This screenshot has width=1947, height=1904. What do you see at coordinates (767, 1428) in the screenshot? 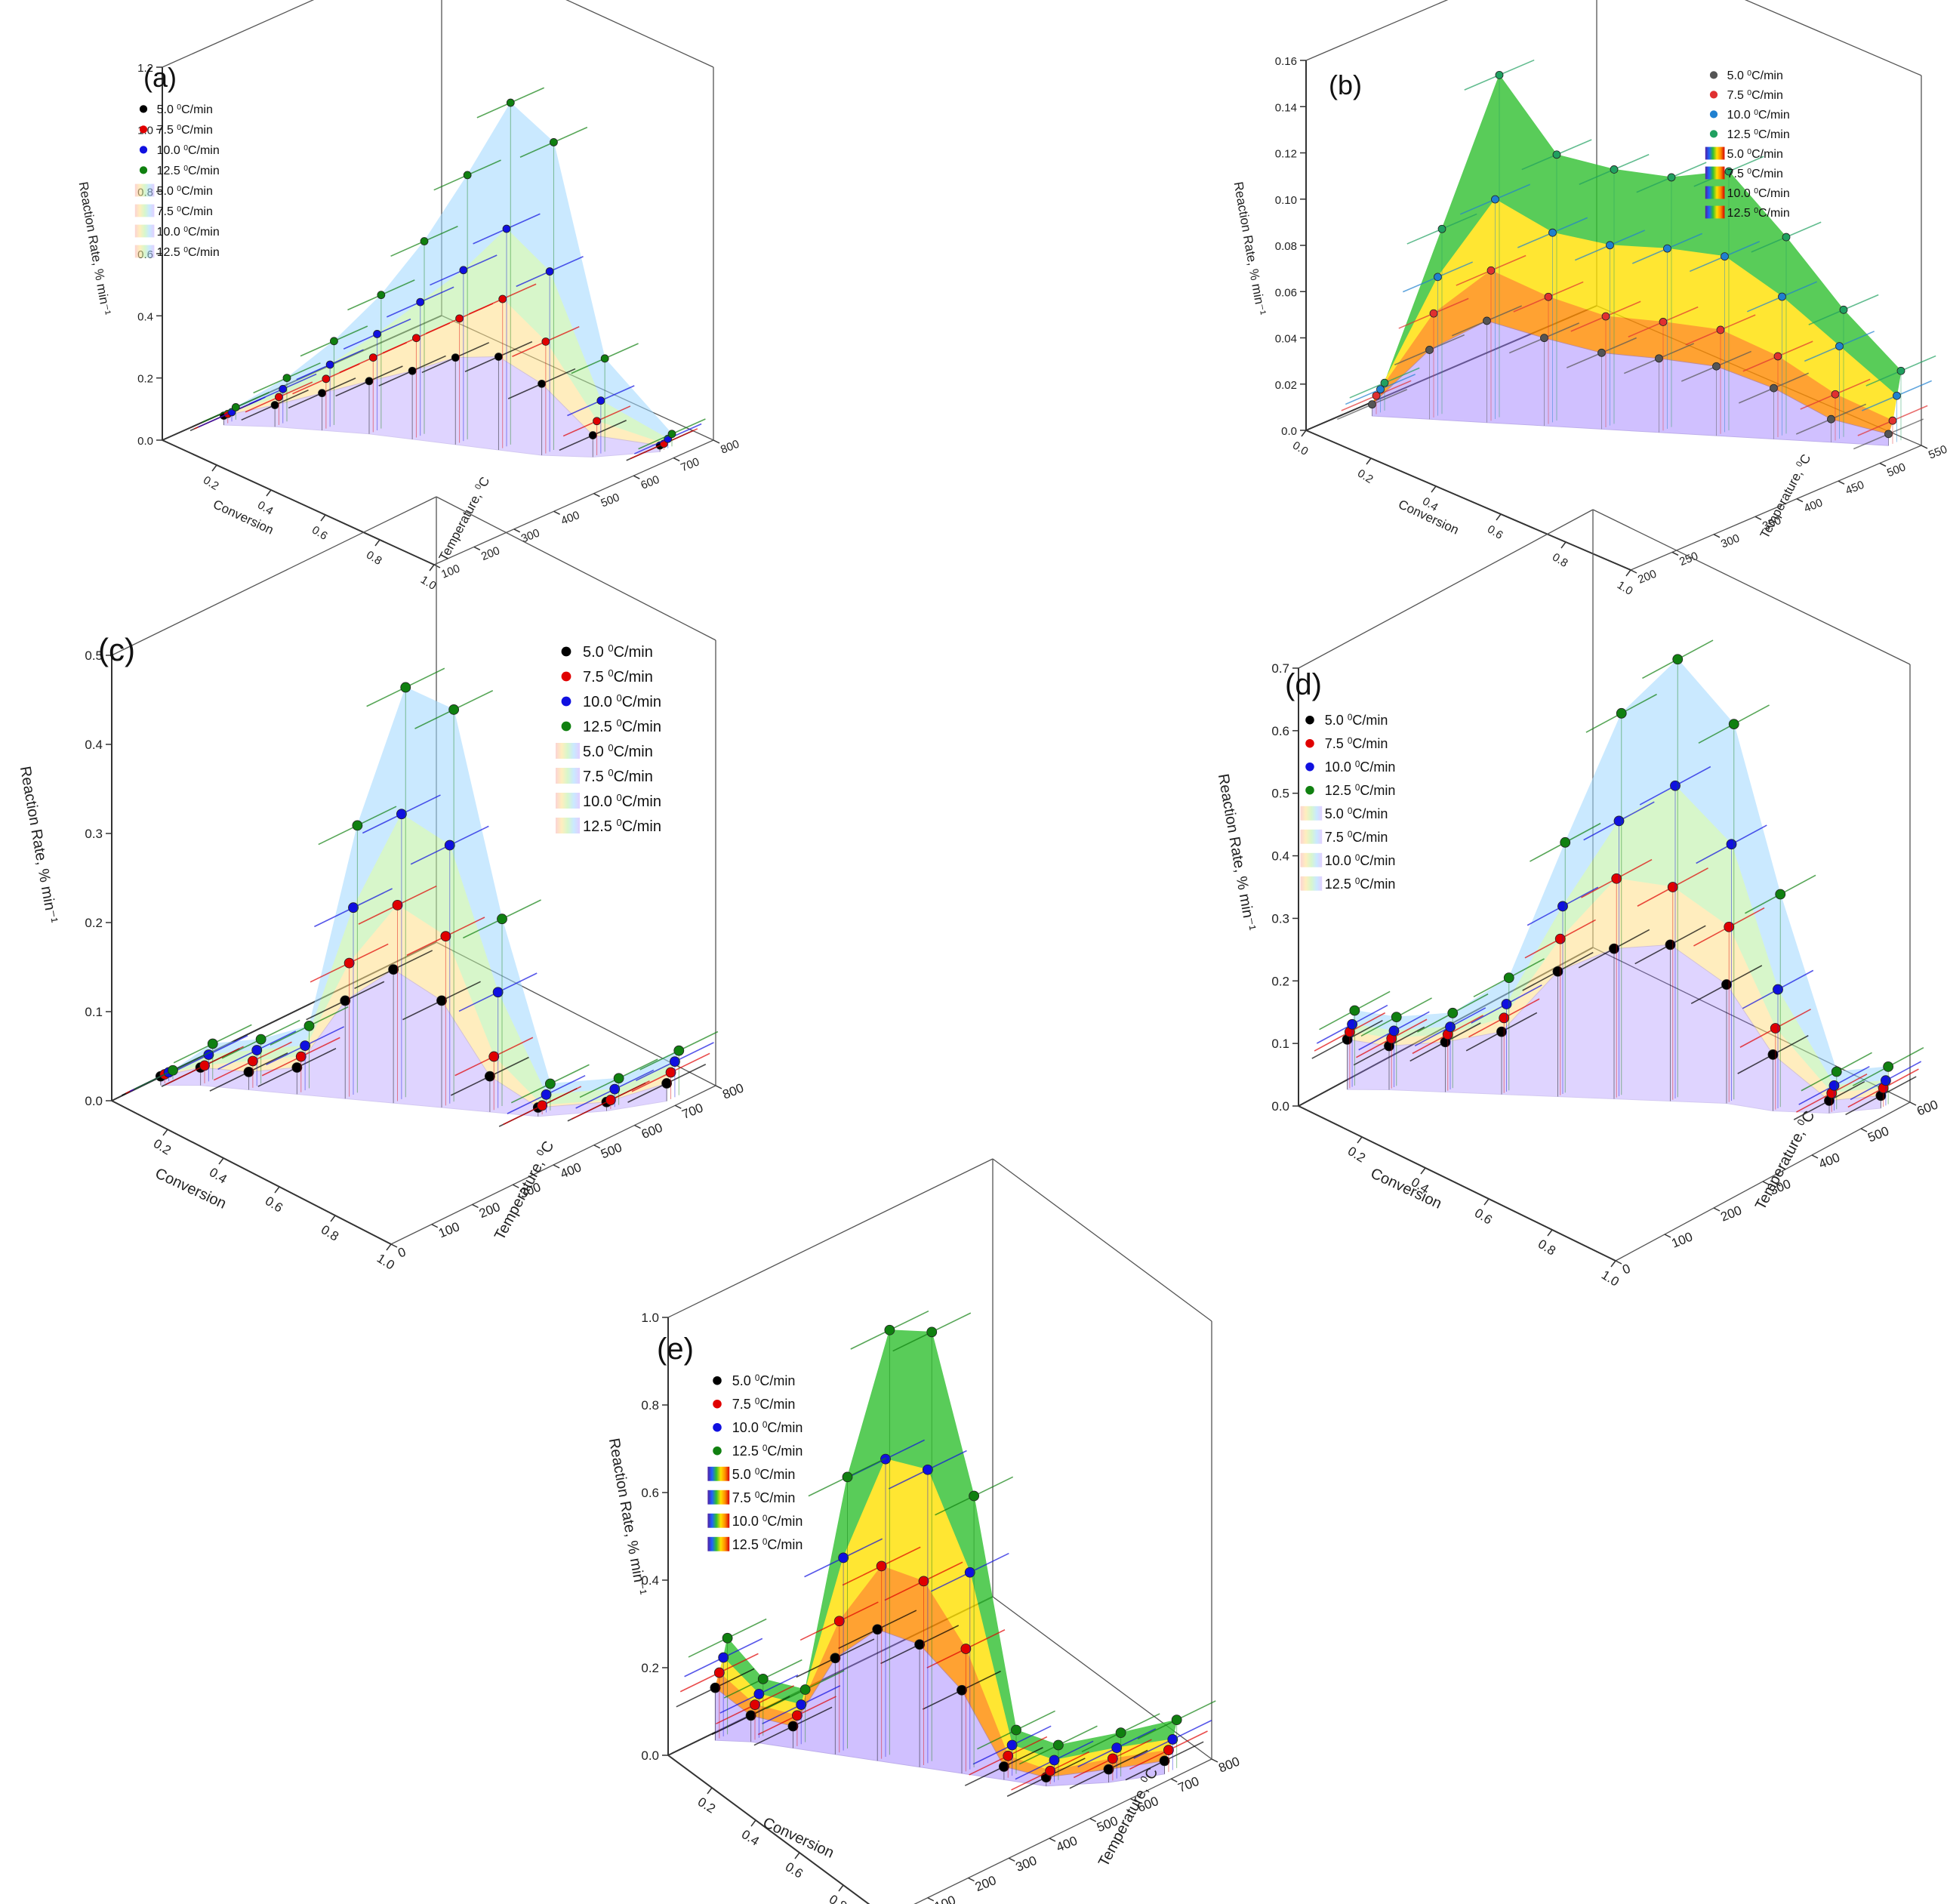
I see `legend-marker-label: 10.0 0C/min` at bounding box center [767, 1428].